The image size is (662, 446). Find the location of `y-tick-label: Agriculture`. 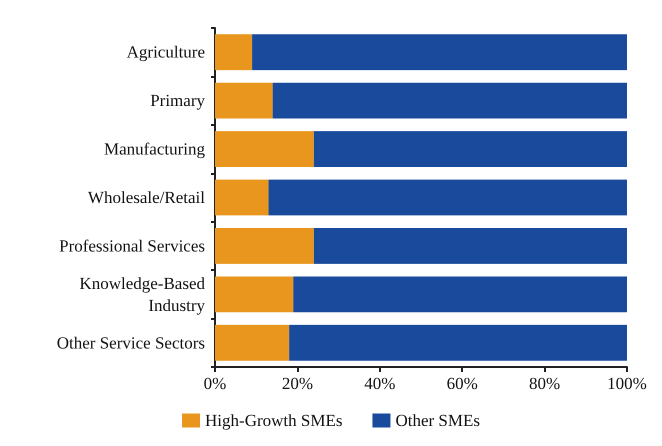

y-tick-label: Agriculture is located at coordinates (165, 52).